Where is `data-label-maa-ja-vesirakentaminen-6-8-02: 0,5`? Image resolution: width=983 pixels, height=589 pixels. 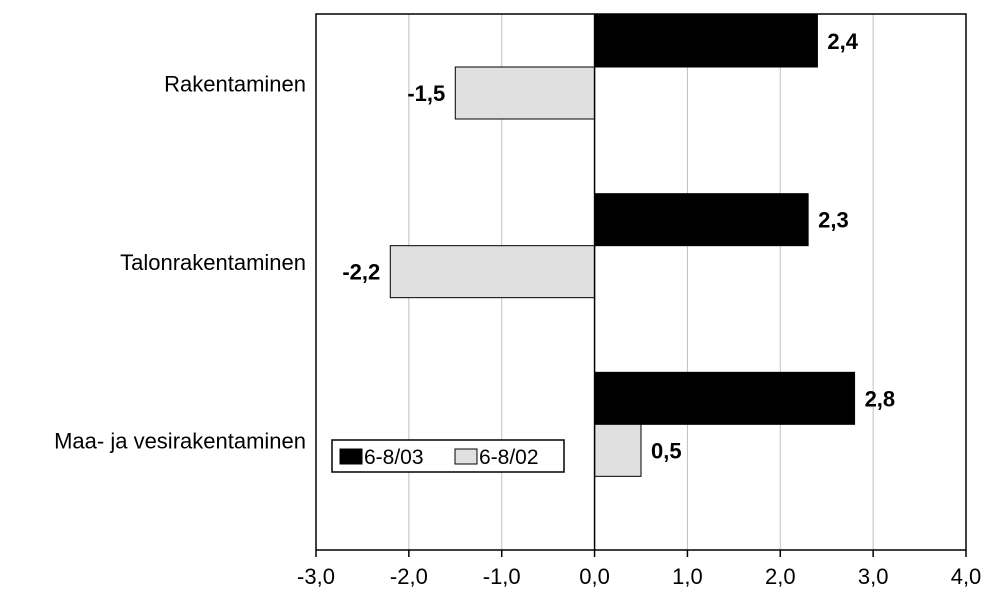
data-label-maa-ja-vesirakentaminen-6-8-02: 0,5 is located at coordinates (666, 450).